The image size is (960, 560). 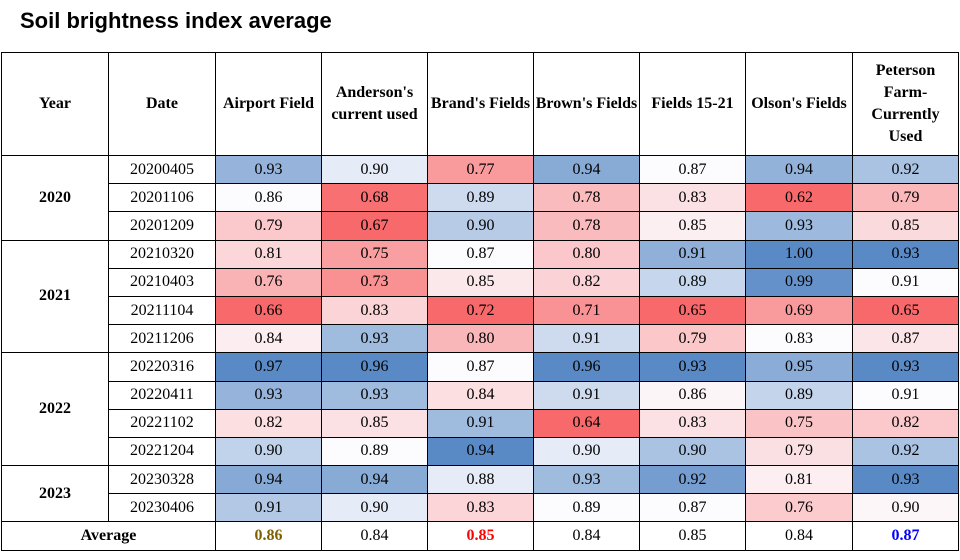 What do you see at coordinates (480, 480) in the screenshot?
I see `value-cell: 0.88` at bounding box center [480, 480].